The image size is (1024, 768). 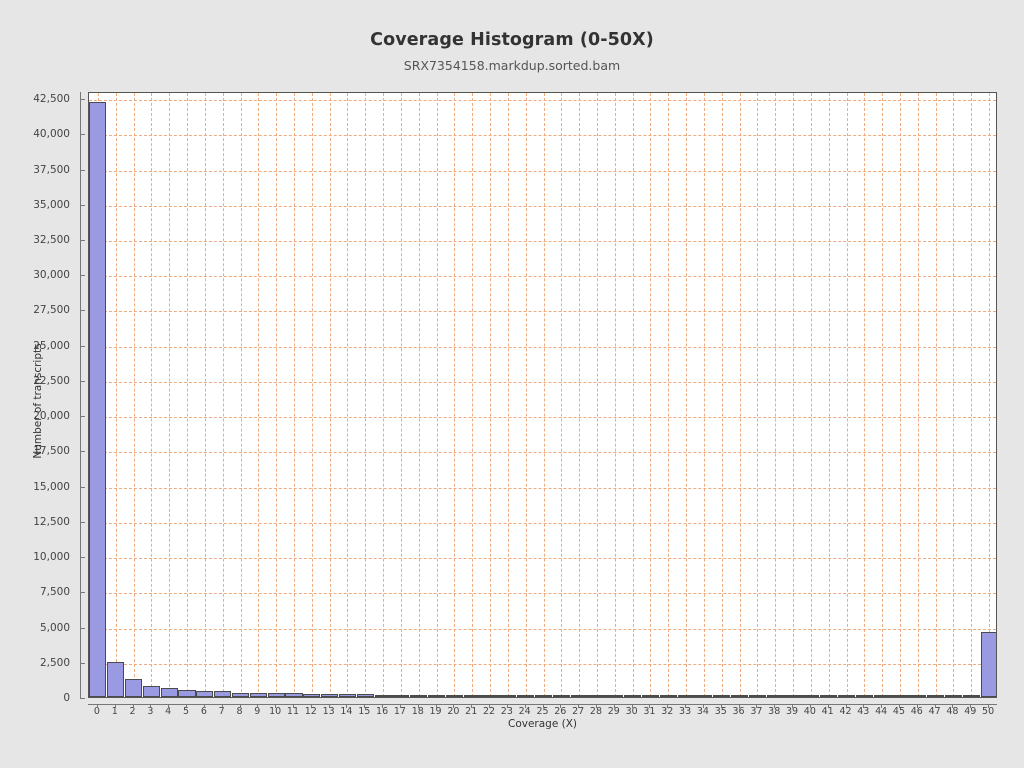 I want to click on x-tick-label: 14, so click(x=346, y=711).